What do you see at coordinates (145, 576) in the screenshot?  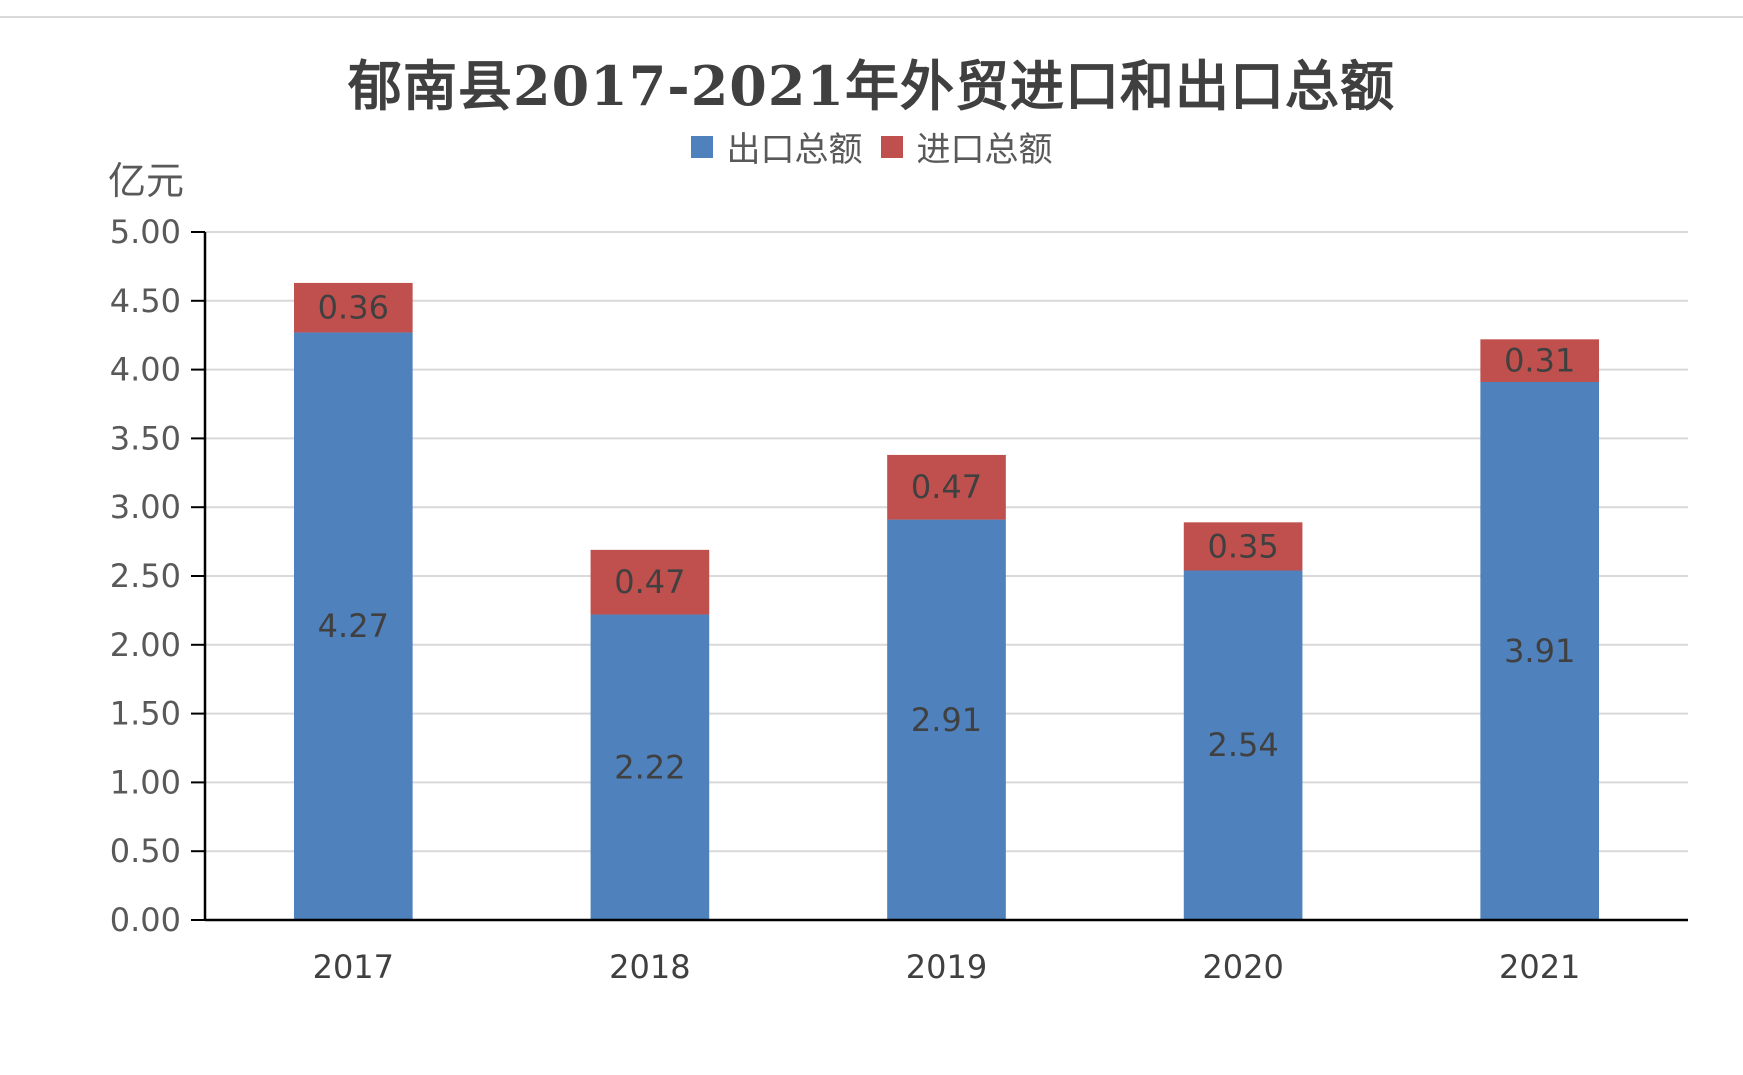 I see `y-tick-label: 2.50` at bounding box center [145, 576].